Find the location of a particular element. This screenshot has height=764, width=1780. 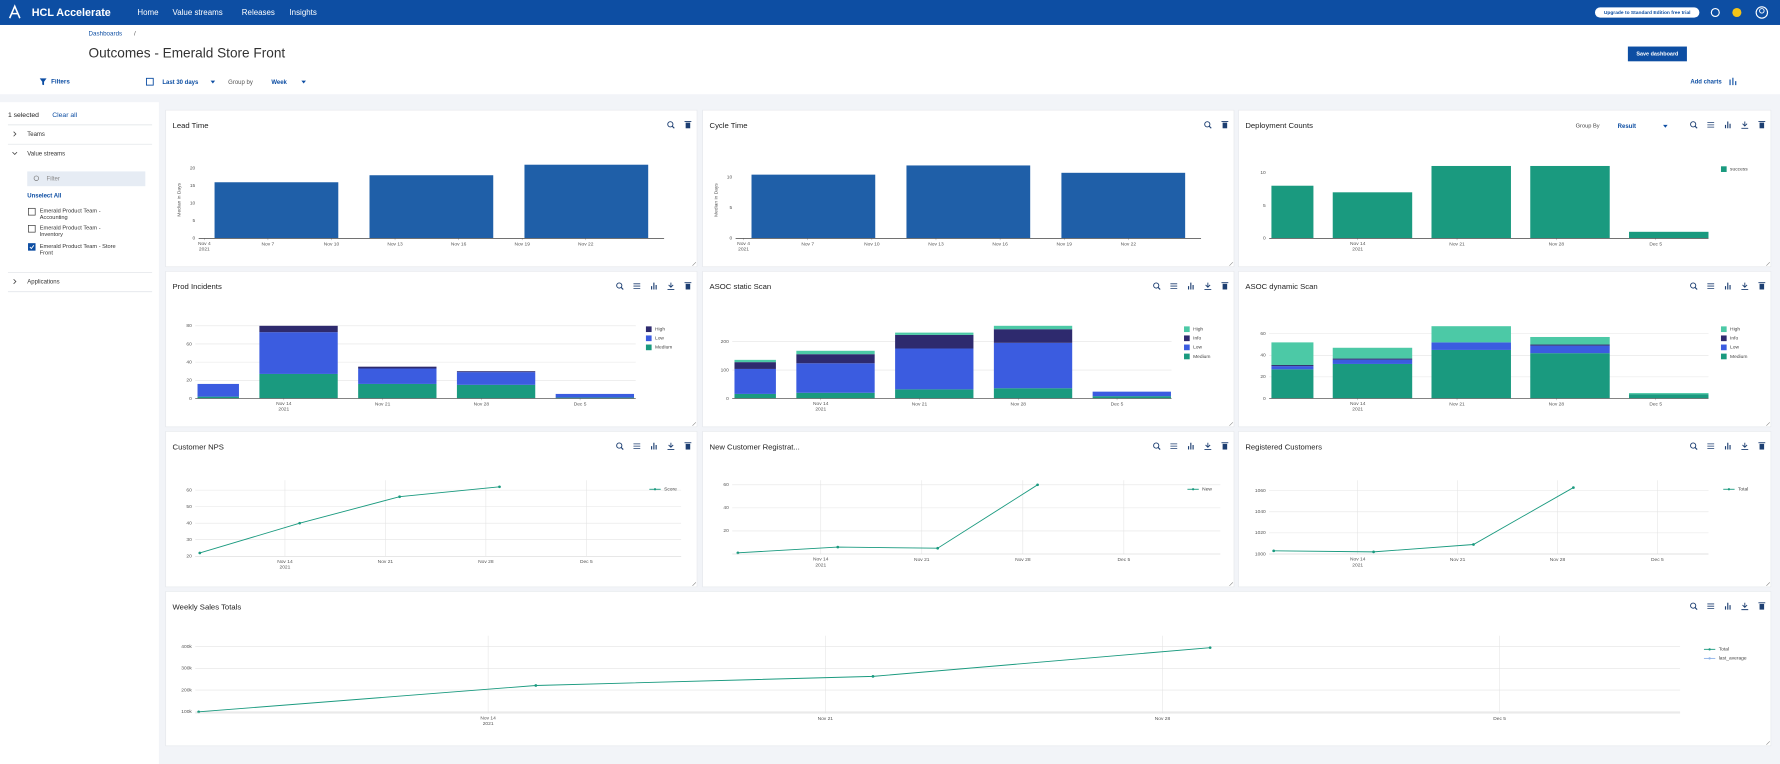

breadcrumb-link: Dashboards is located at coordinates (106, 34).